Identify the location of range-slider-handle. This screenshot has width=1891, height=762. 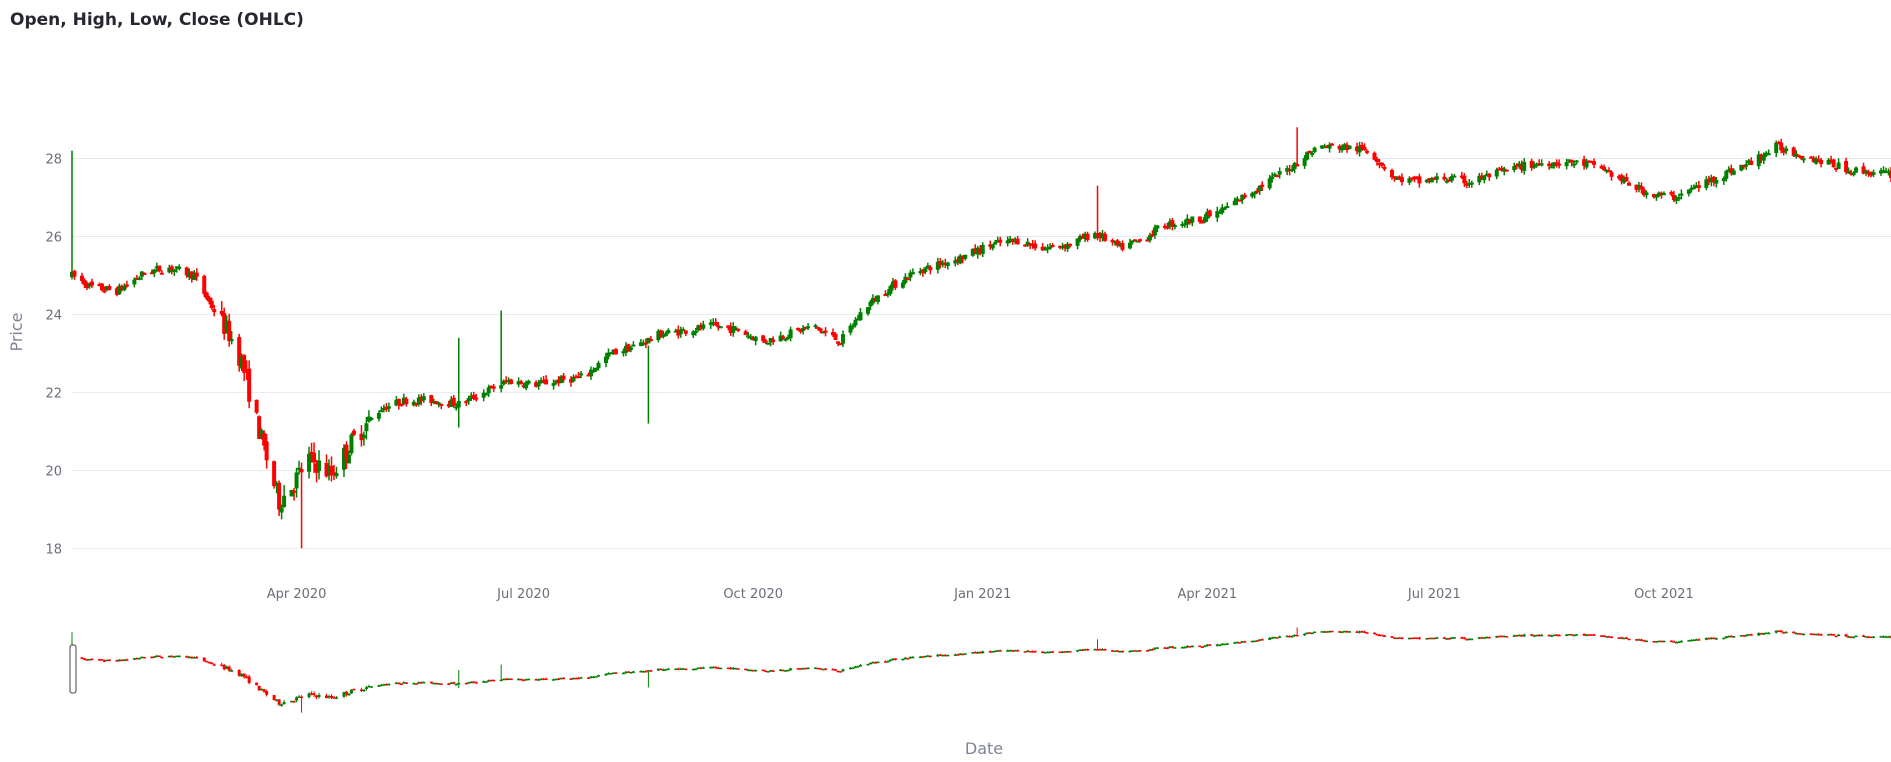
(73, 669).